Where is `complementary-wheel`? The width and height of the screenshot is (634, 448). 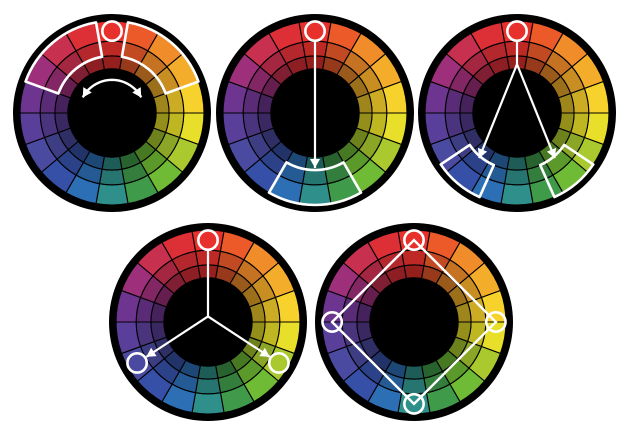 complementary-wheel is located at coordinates (315, 113).